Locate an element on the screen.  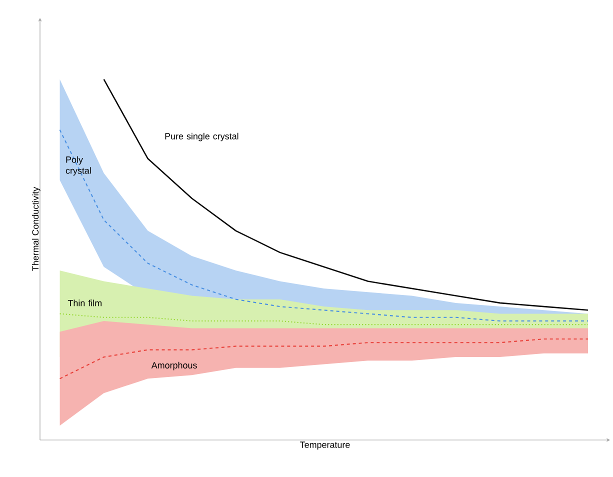
series-label: Thin film is located at coordinates (85, 303).